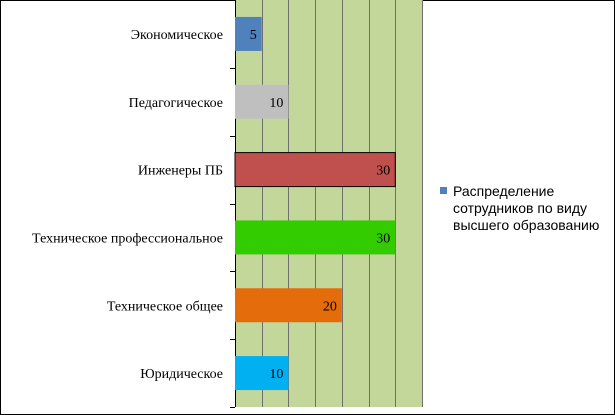  Describe the element at coordinates (176, 103) in the screenshot. I see `category-label: Педагогическое` at that location.